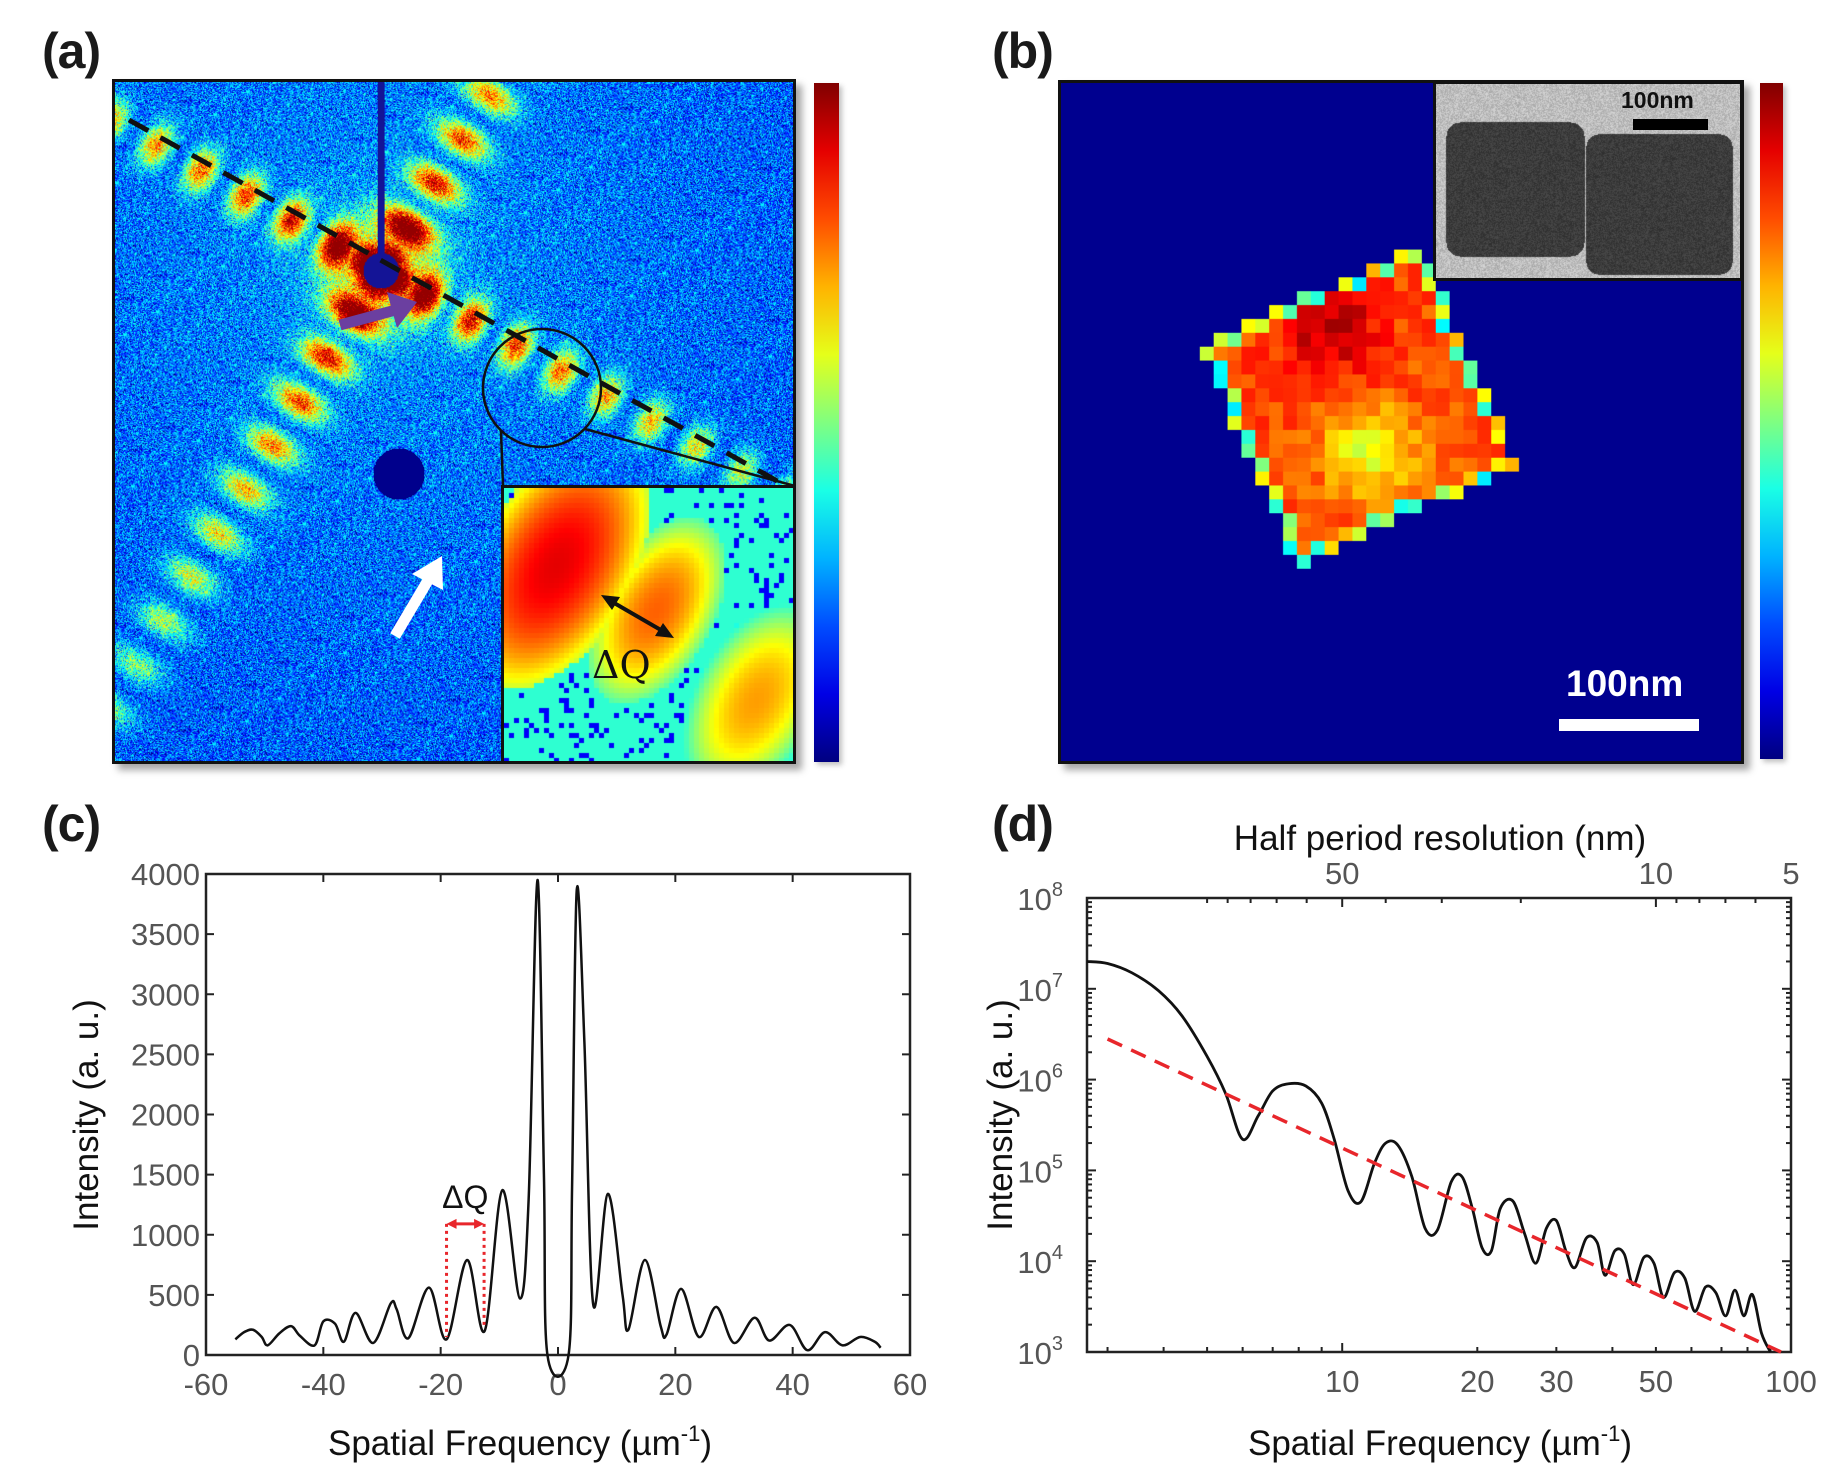 This screenshot has width=1833, height=1482. What do you see at coordinates (479, 1223) in the screenshot?
I see `delta-q-arrowhead-right` at bounding box center [479, 1223].